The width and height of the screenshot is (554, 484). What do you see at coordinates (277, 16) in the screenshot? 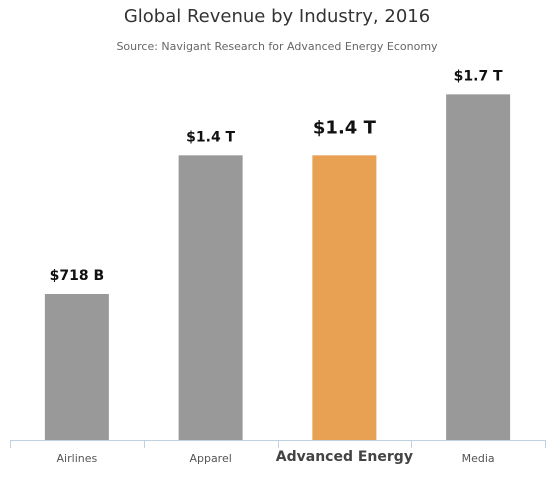
I see `chart-title: Global Revenue by Industry, 2016` at bounding box center [277, 16].